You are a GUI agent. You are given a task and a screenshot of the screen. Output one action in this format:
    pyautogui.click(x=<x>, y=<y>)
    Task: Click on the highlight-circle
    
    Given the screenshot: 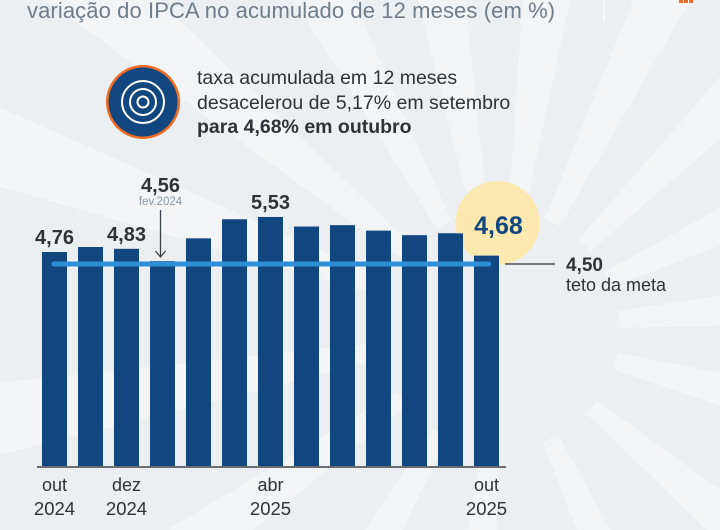 What is the action you would take?
    pyautogui.click(x=497, y=223)
    